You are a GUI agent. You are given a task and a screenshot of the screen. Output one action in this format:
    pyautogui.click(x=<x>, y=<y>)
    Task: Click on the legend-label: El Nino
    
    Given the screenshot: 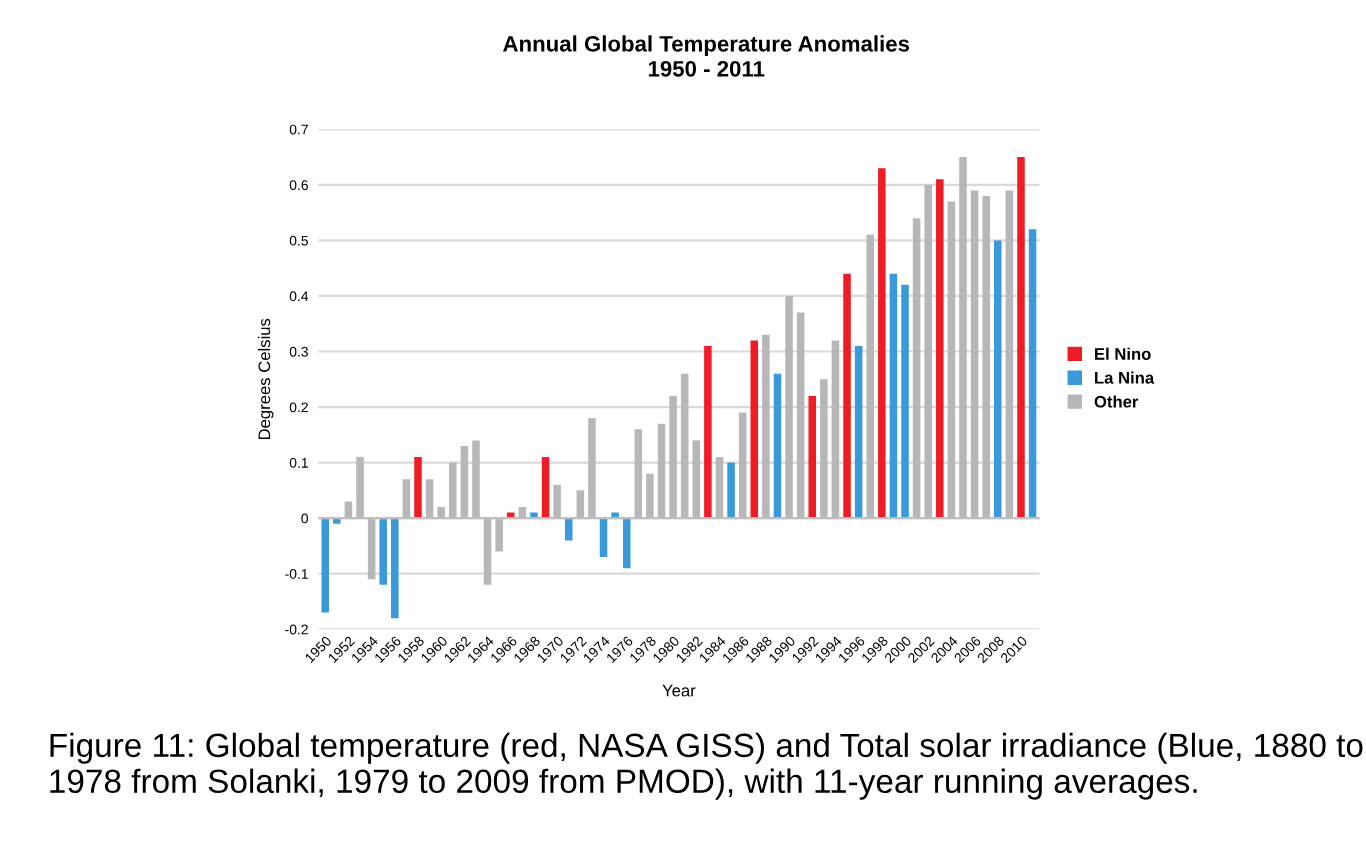 What is the action you would take?
    pyautogui.click(x=1123, y=353)
    